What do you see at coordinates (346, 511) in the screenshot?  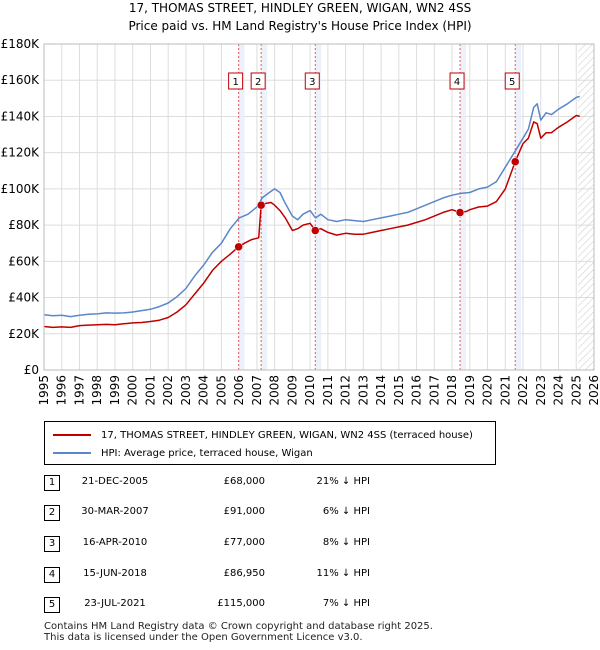 I see `sale-hpi-diff: 6% ↓ HPI` at bounding box center [346, 511].